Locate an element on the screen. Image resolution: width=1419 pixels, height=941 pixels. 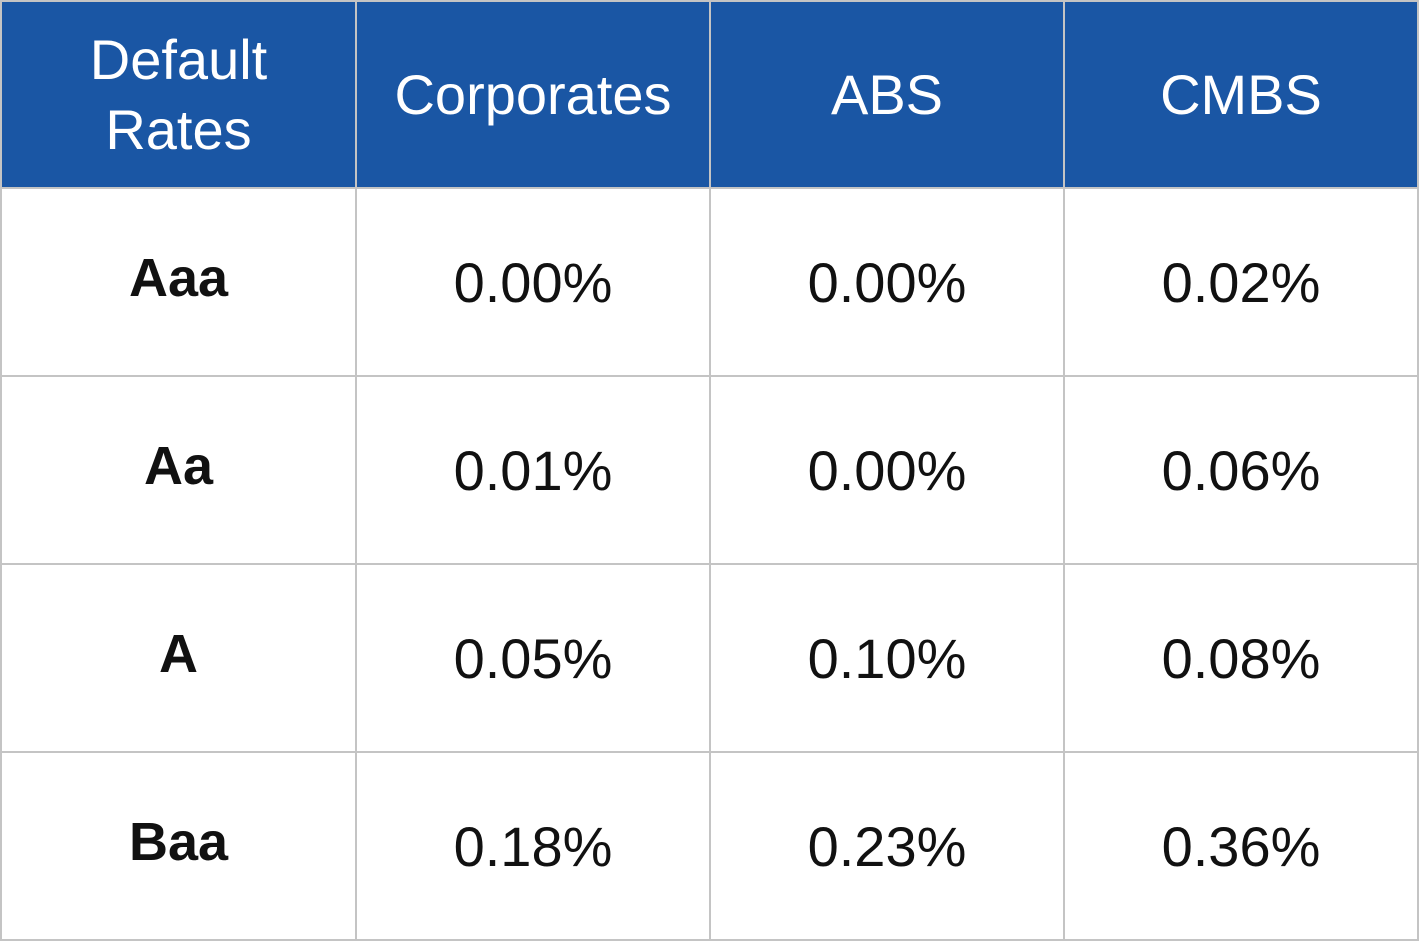
table-cell: 0.06% is located at coordinates (1241, 470).